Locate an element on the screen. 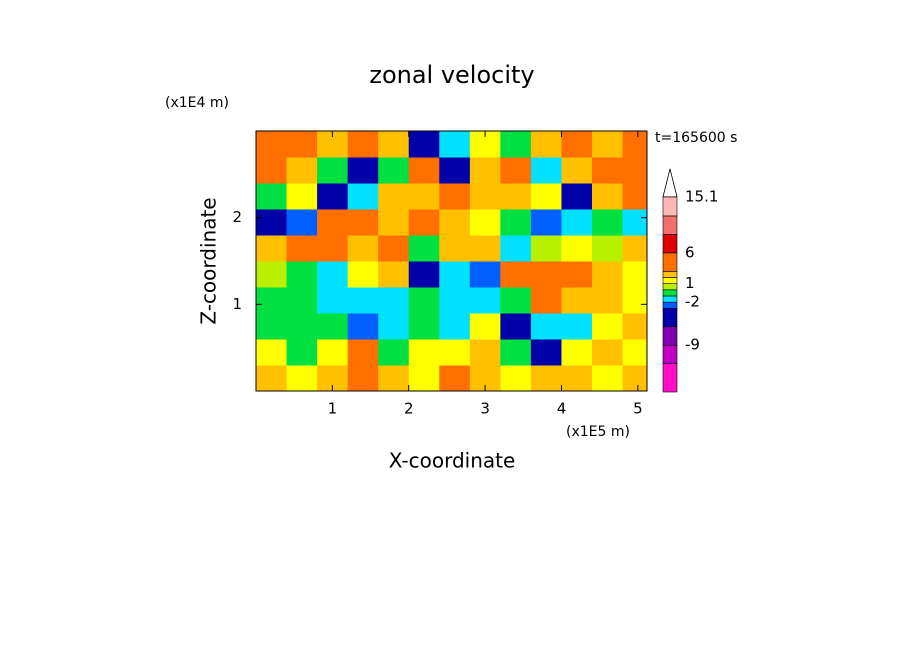 Image resolution: width=904 pixels, height=658 pixels. x-tick-label: 1 is located at coordinates (333, 409).